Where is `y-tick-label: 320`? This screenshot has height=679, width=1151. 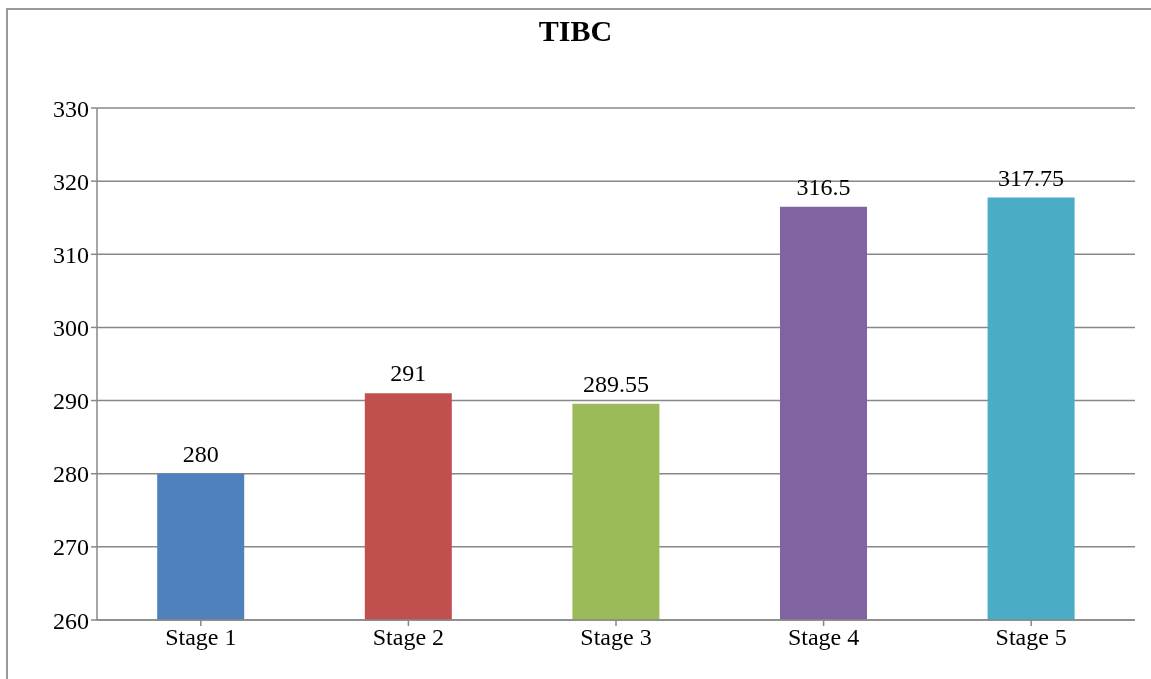 y-tick-label: 320 is located at coordinates (71, 181).